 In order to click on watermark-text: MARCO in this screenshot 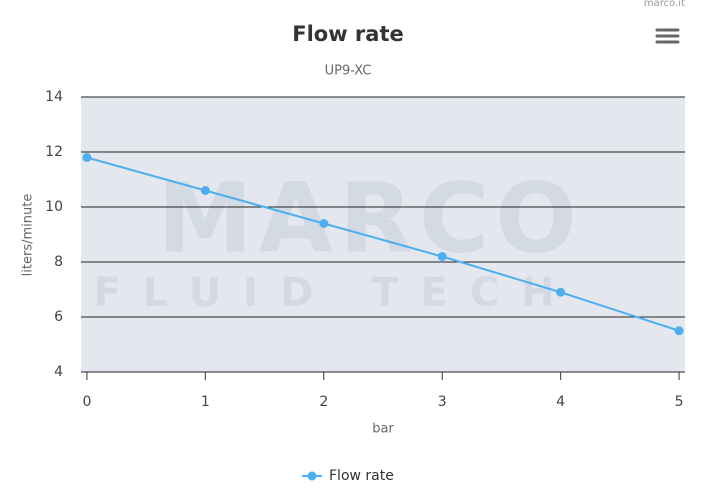, I will do `click(370, 218)`.